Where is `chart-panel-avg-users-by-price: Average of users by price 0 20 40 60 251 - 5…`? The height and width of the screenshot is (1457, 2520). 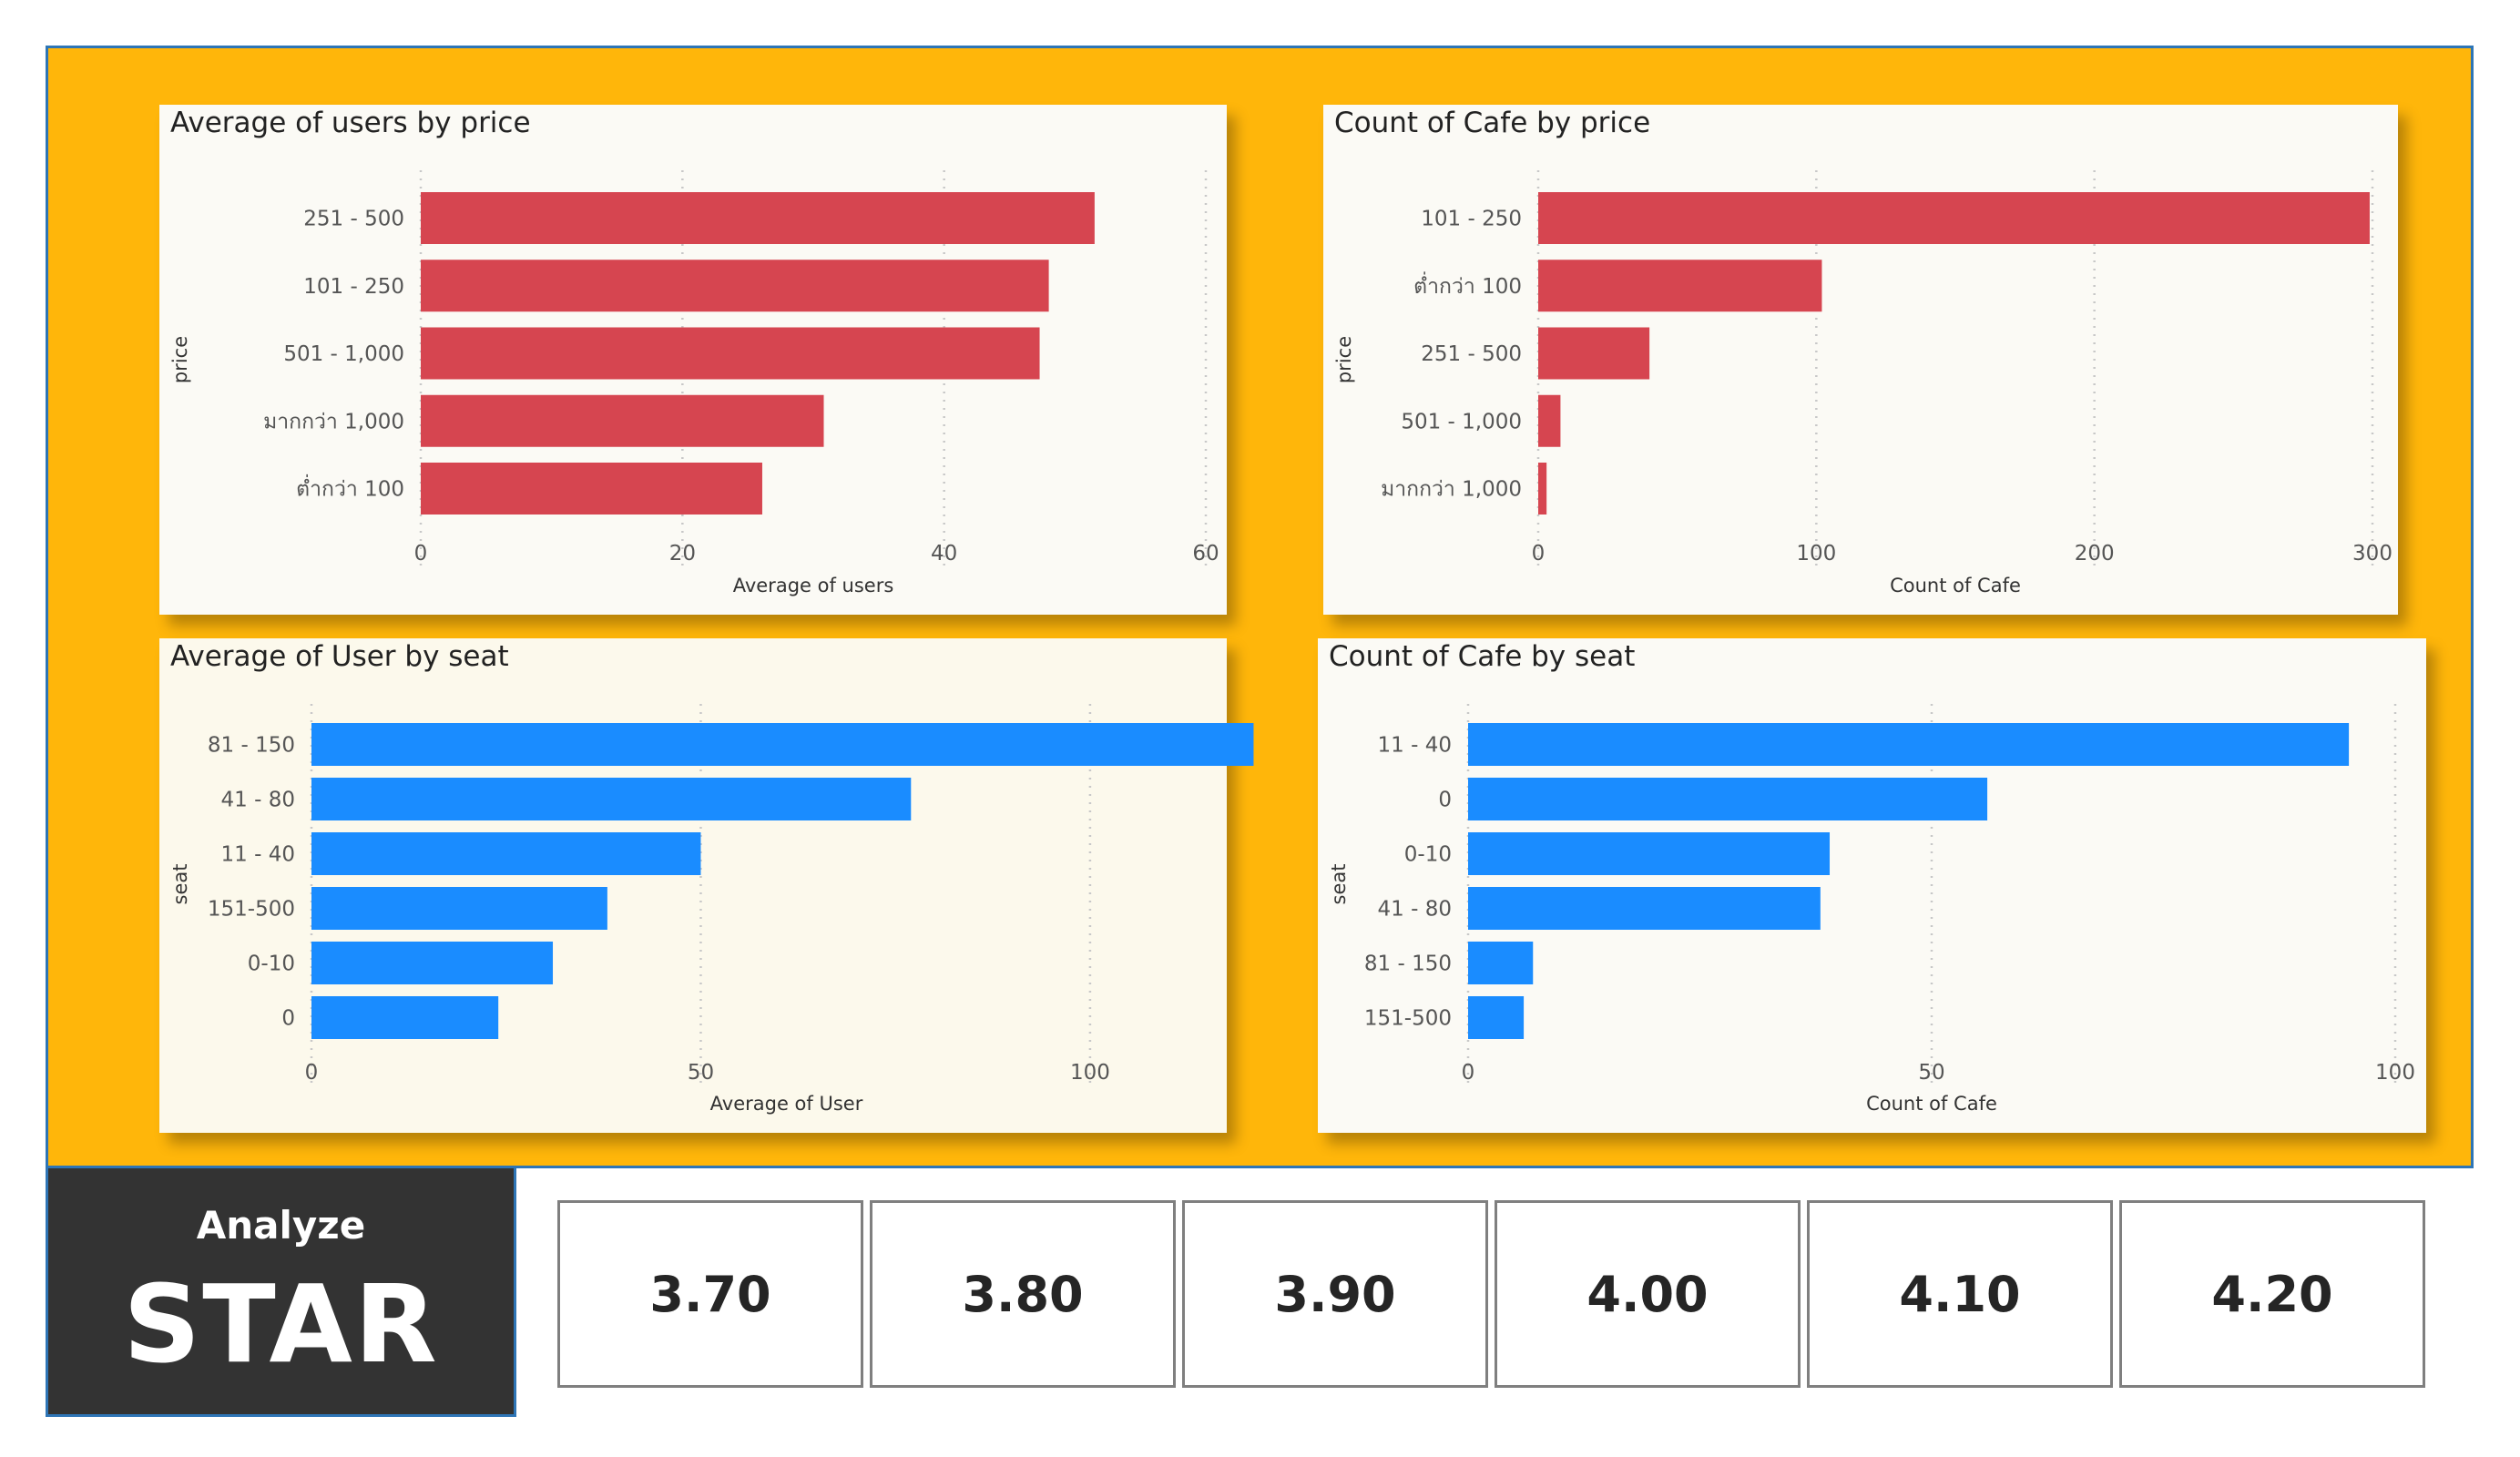
chart-panel-avg-users-by-price: Average of users by price 0 20 40 60 251 - 5… is located at coordinates (693, 360).